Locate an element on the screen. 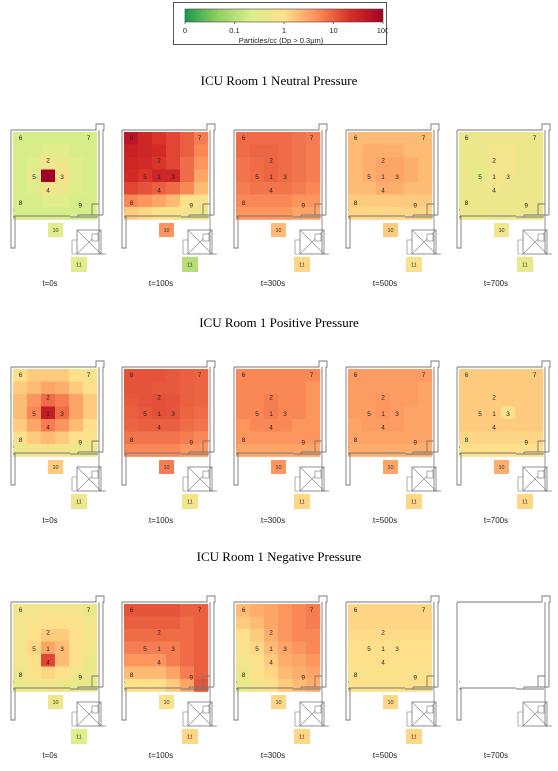  colorbar-tick-label: 0 is located at coordinates (185, 30).